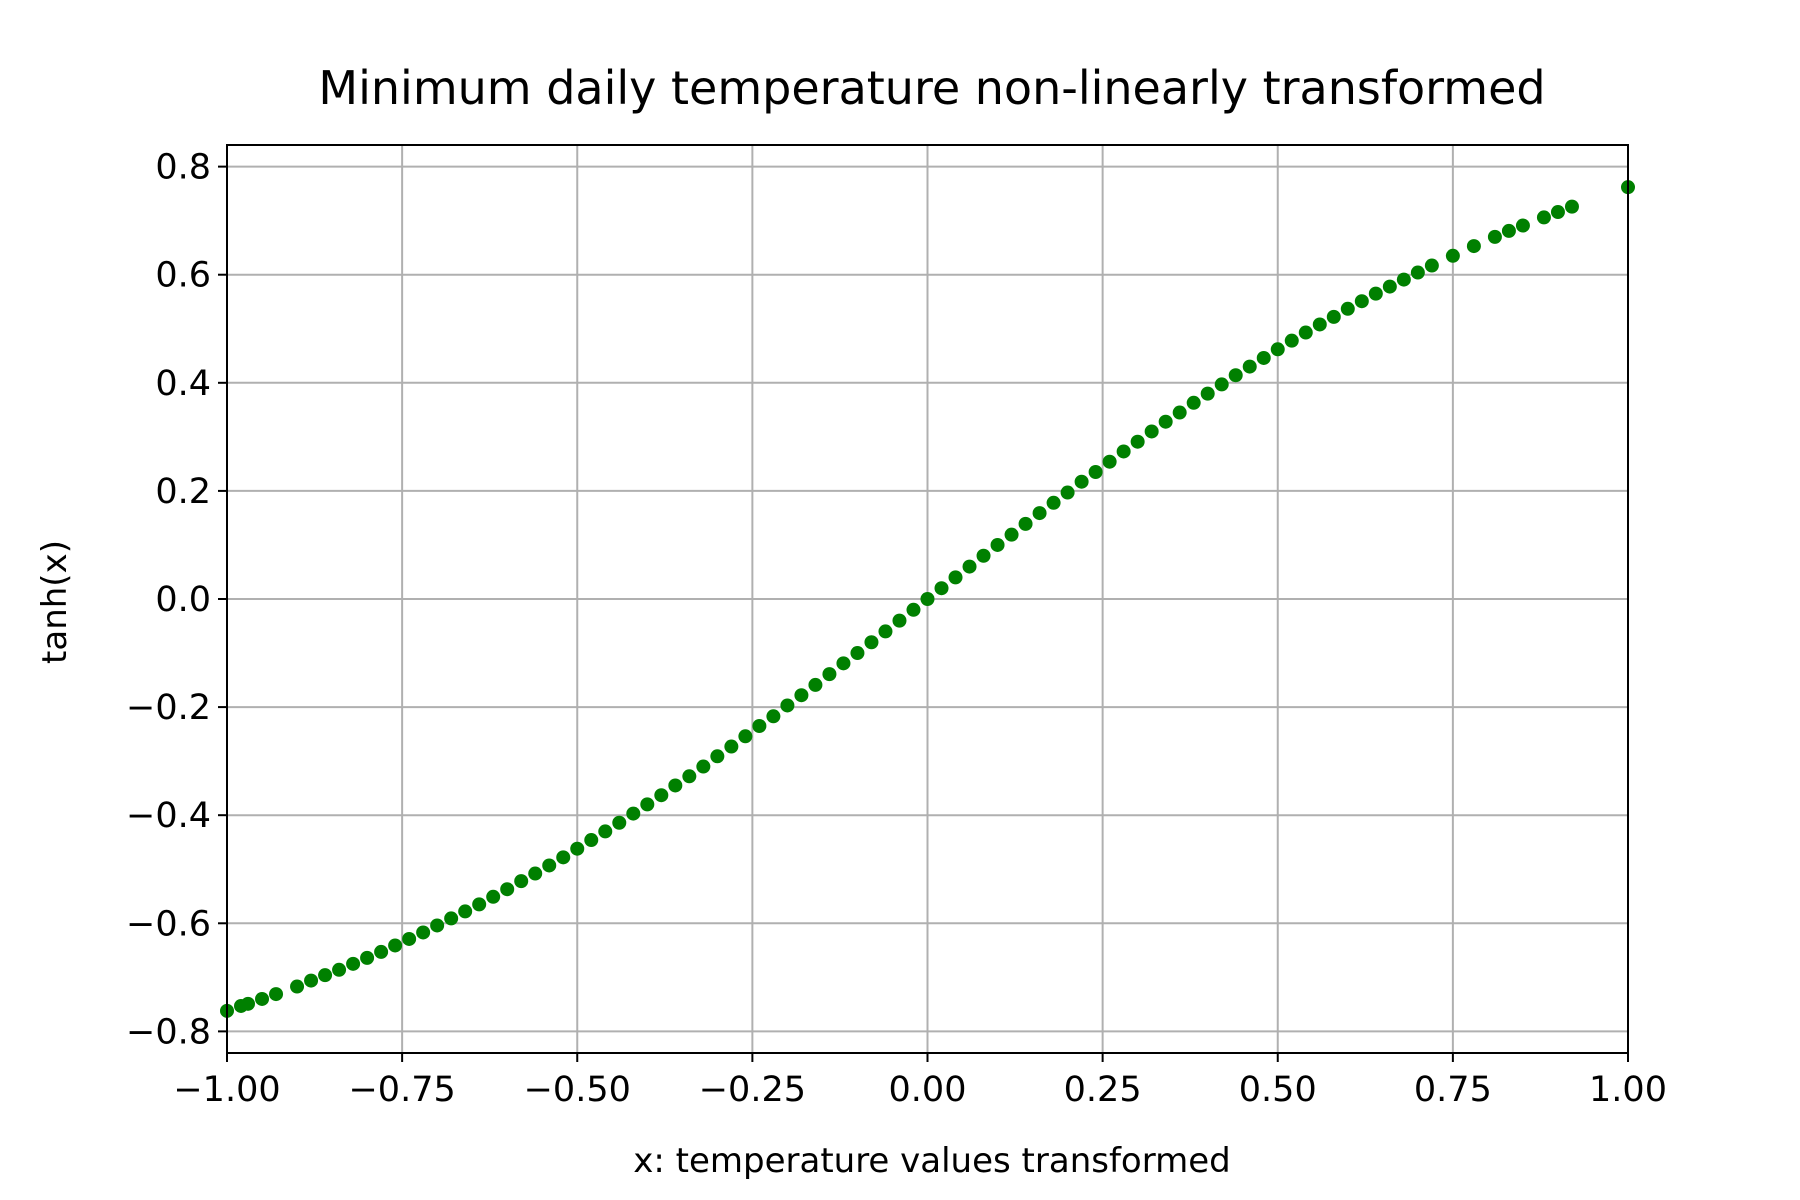  Describe the element at coordinates (577, 1090) in the screenshot. I see `x-tick-label: −0.50` at that location.